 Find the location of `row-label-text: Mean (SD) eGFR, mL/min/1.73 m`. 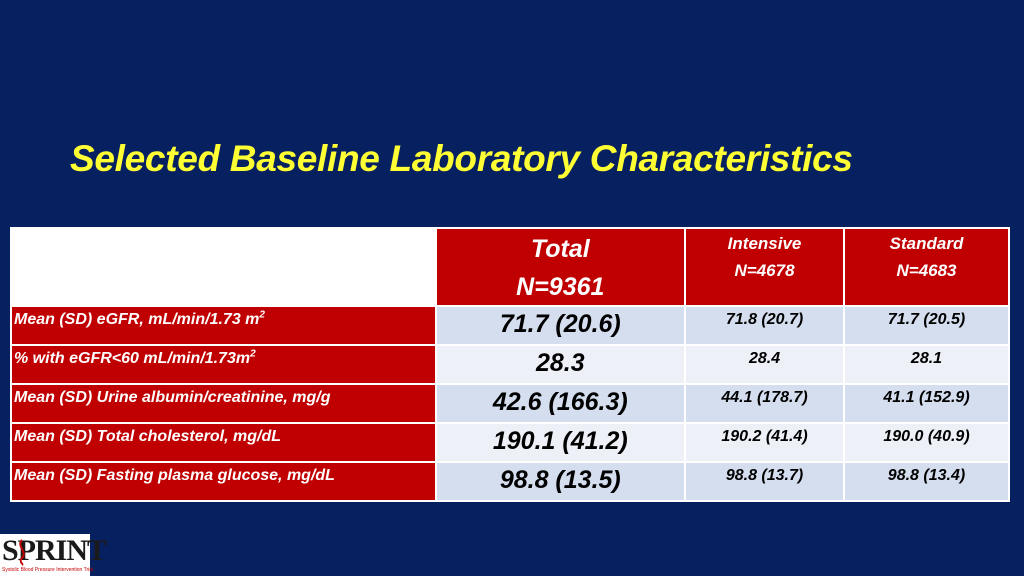

row-label-text: Mean (SD) eGFR, mL/min/1.73 m is located at coordinates (137, 319).